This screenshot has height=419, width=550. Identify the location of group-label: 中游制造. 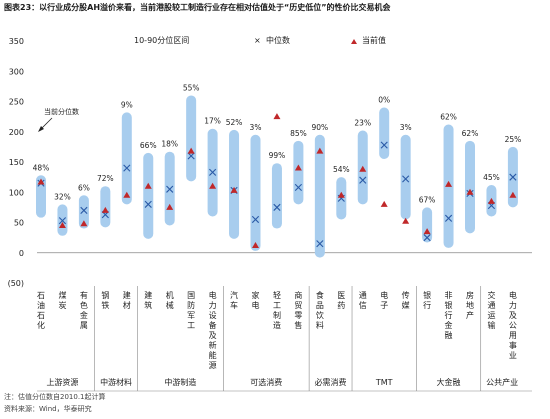
(180, 382).